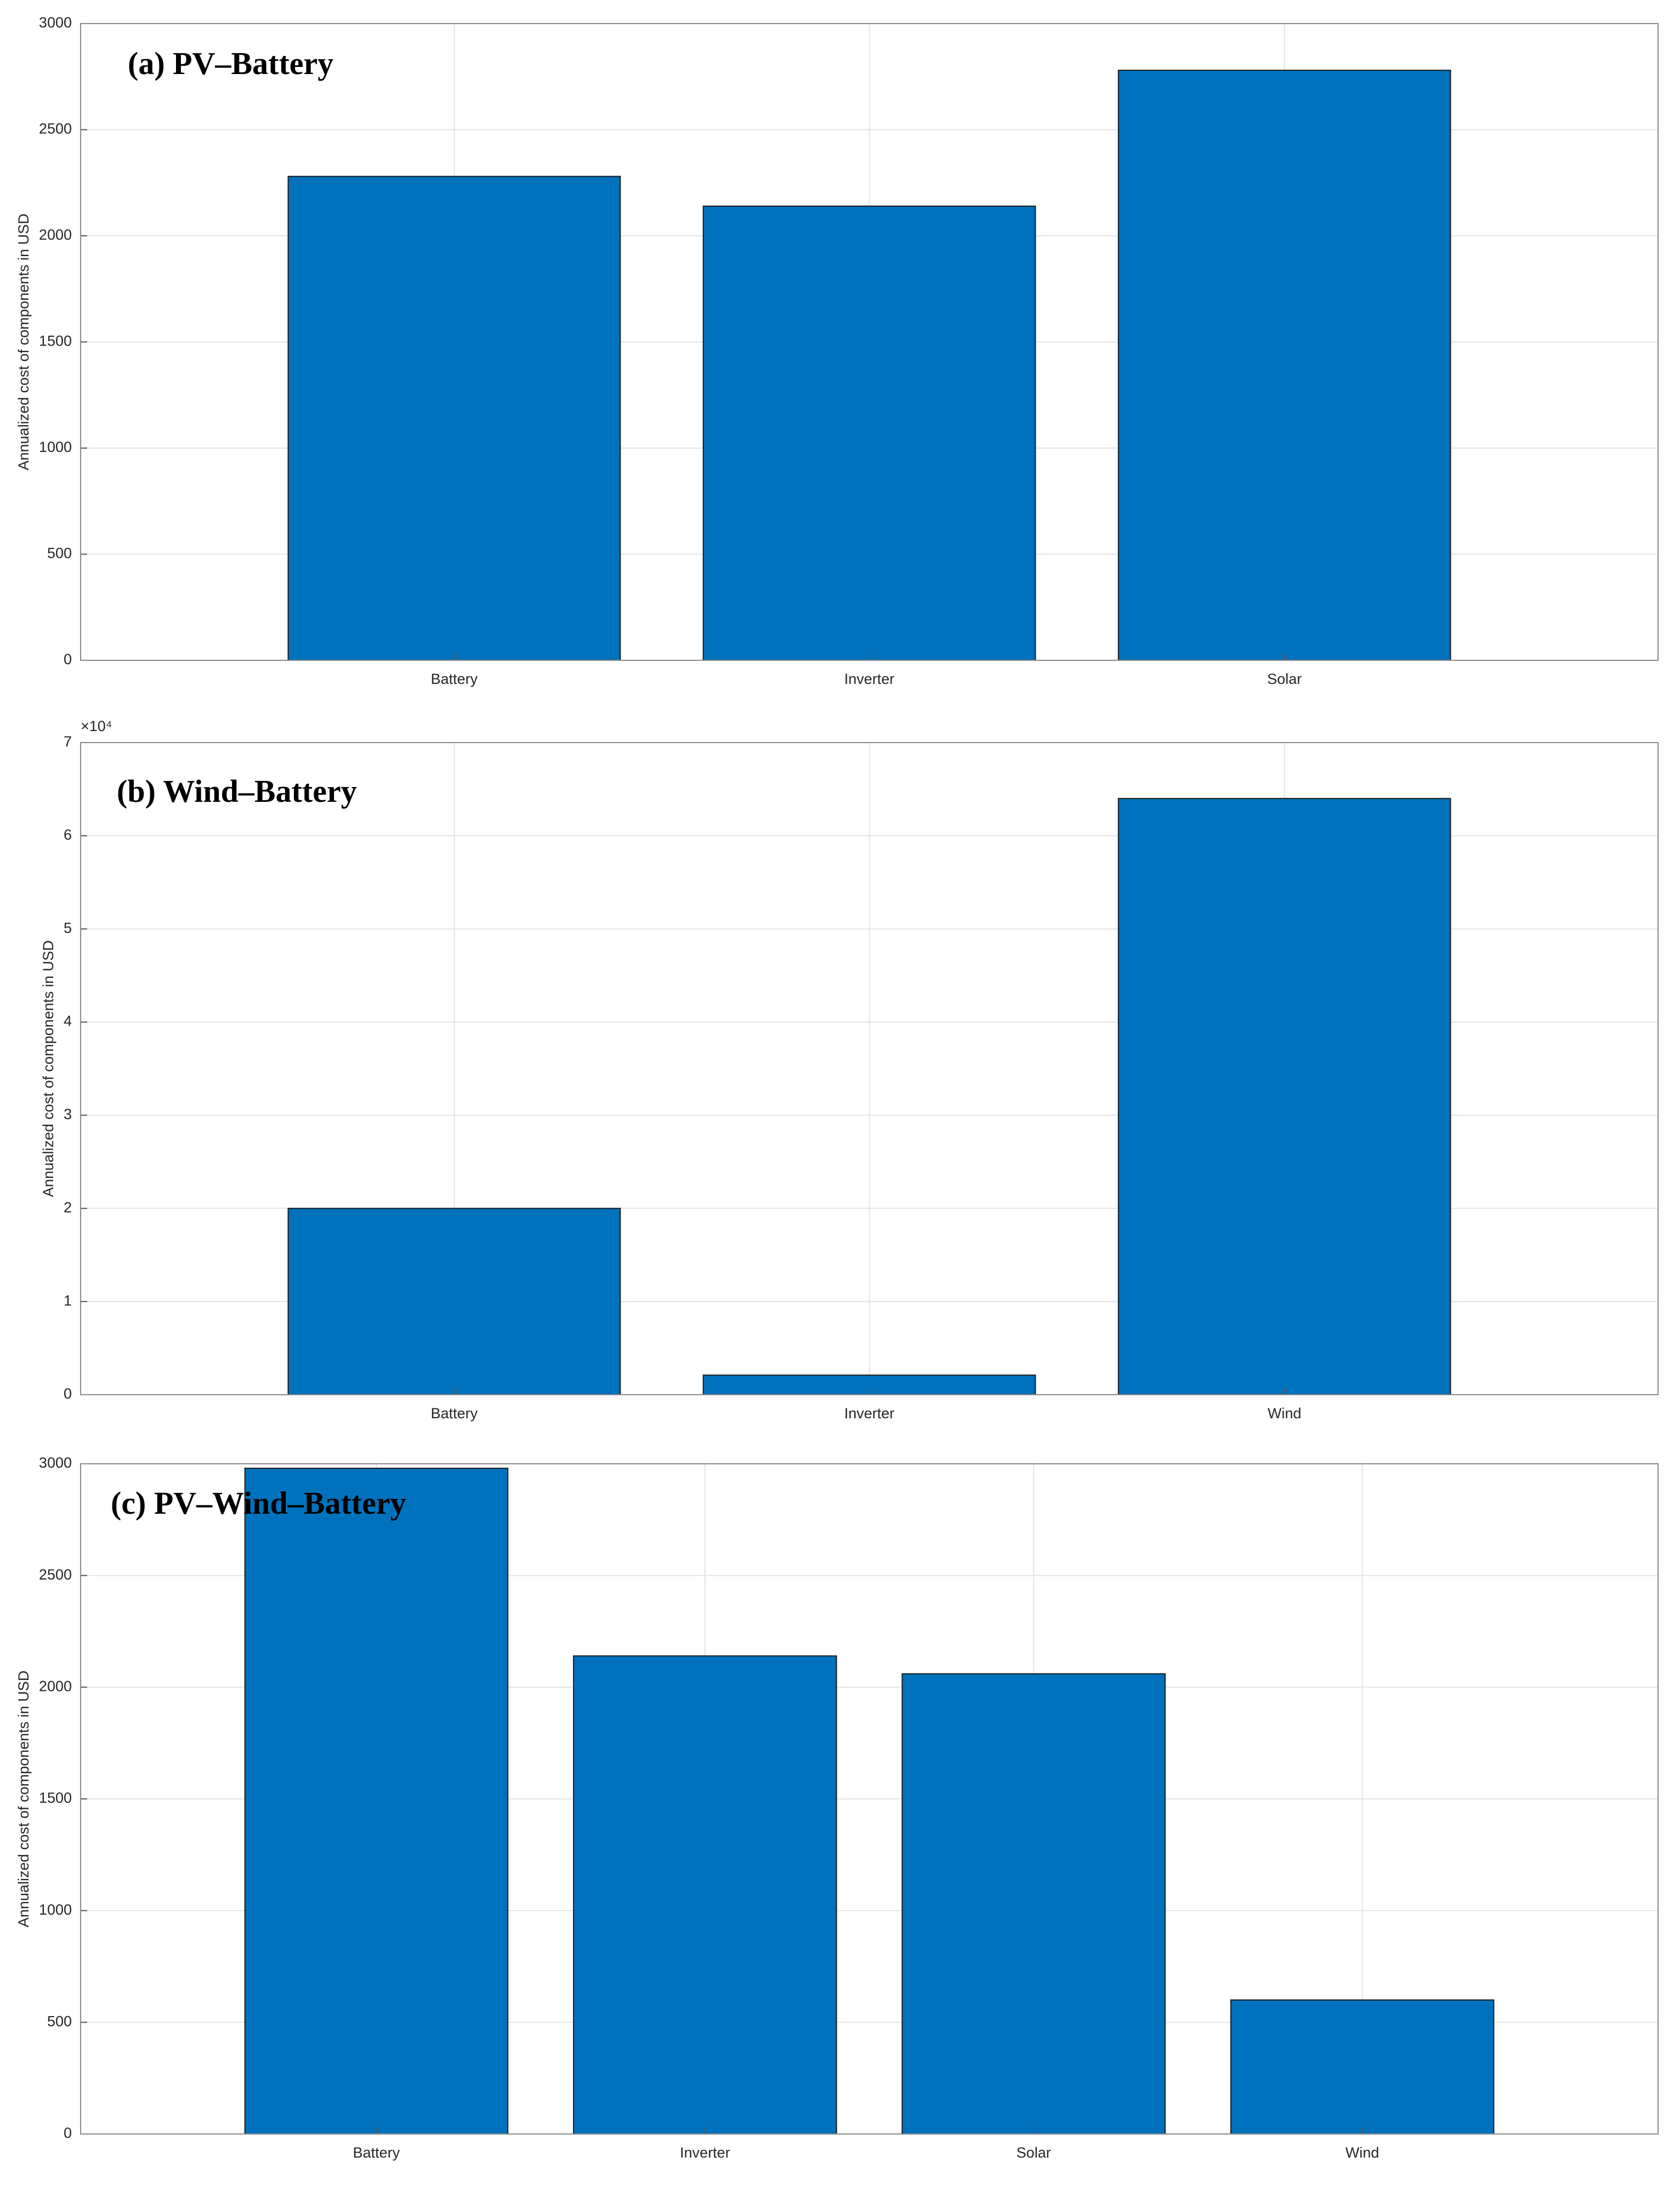  Describe the element at coordinates (68, 742) in the screenshot. I see `y-tick-label: 7` at that location.